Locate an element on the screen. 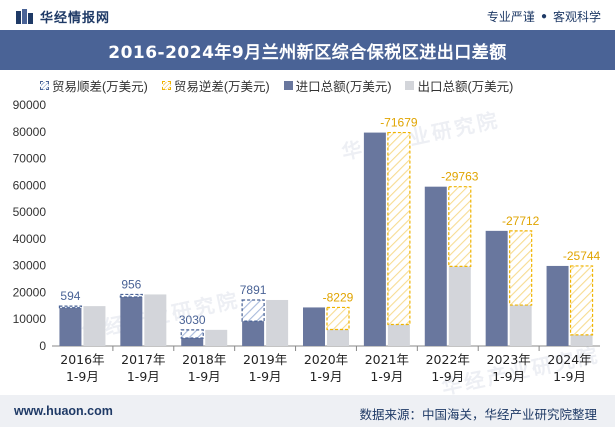 Image resolution: width=615 pixels, height=427 pixels. legend-item-deficit: 贸易逆差(万美元) is located at coordinates (215, 85).